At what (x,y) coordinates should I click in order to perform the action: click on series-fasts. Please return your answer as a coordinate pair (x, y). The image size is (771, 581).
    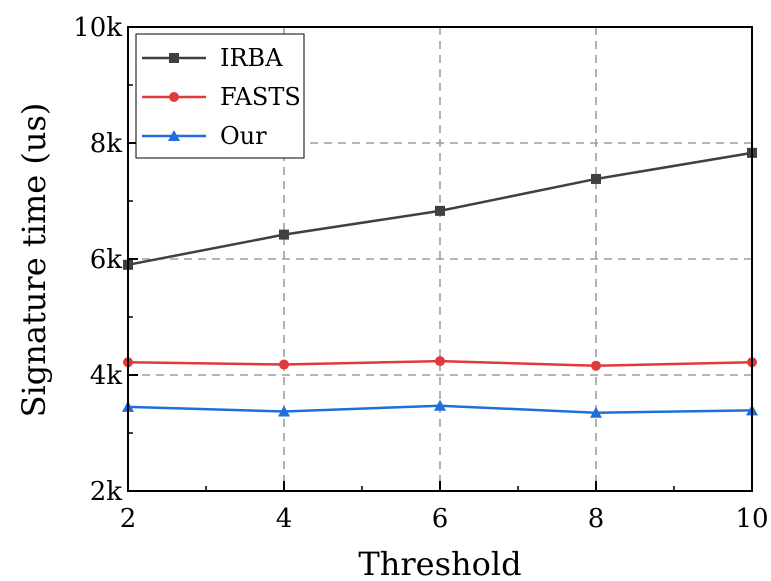
    Looking at the image, I should click on (440, 363).